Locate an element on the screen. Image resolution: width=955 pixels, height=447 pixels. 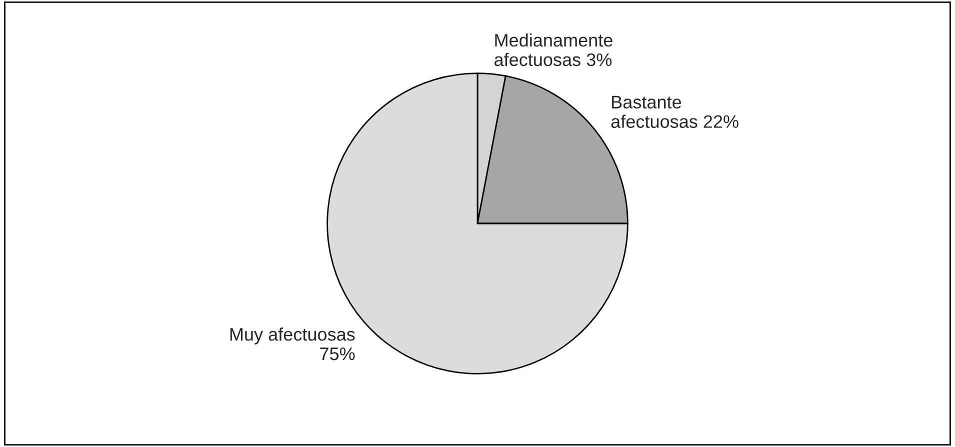
slice-label: Muy afectuosas 75% is located at coordinates (292, 344).